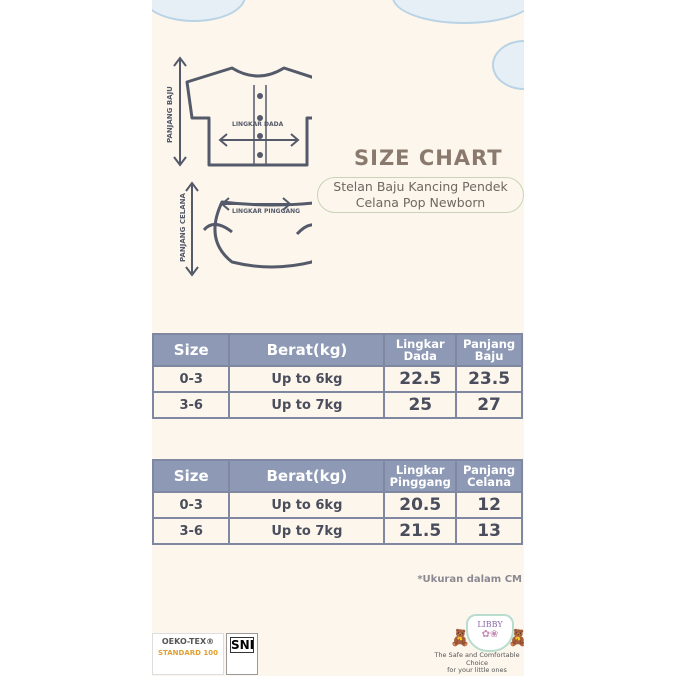 This screenshot has height=676, width=676. I want to click on table-row: 3-6 Up to 7kg 21.5 13, so click(337, 531).